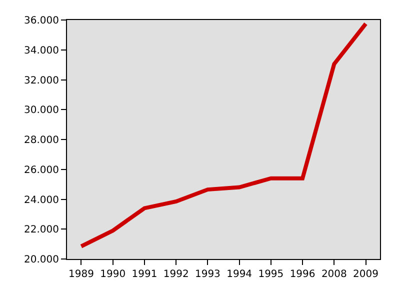 The image size is (400, 300). What do you see at coordinates (365, 274) in the screenshot?
I see `x-tick-label: 2009` at bounding box center [365, 274].